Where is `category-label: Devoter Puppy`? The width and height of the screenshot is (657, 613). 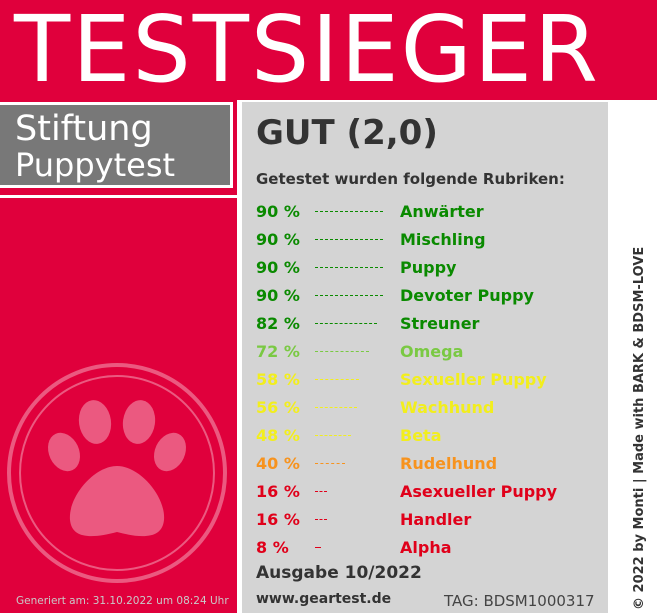
category-label: Devoter Puppy is located at coordinates (467, 295).